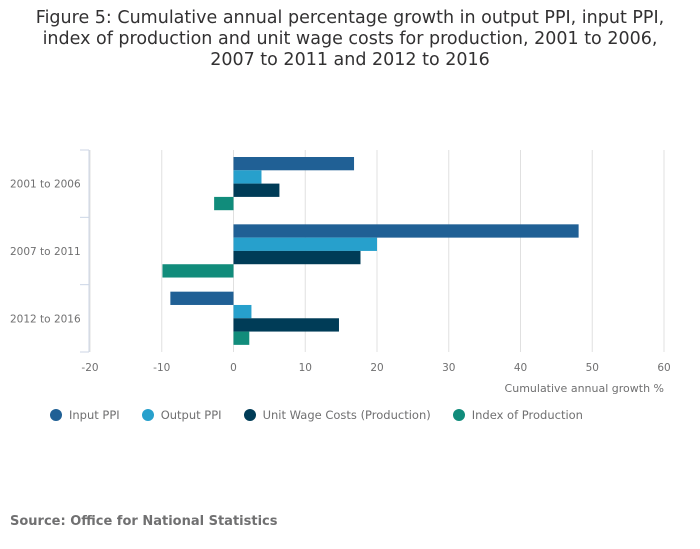 This screenshot has height=549, width=700. Describe the element at coordinates (45, 252) in the screenshot. I see `y-category-label: 2007 to 2011` at that location.